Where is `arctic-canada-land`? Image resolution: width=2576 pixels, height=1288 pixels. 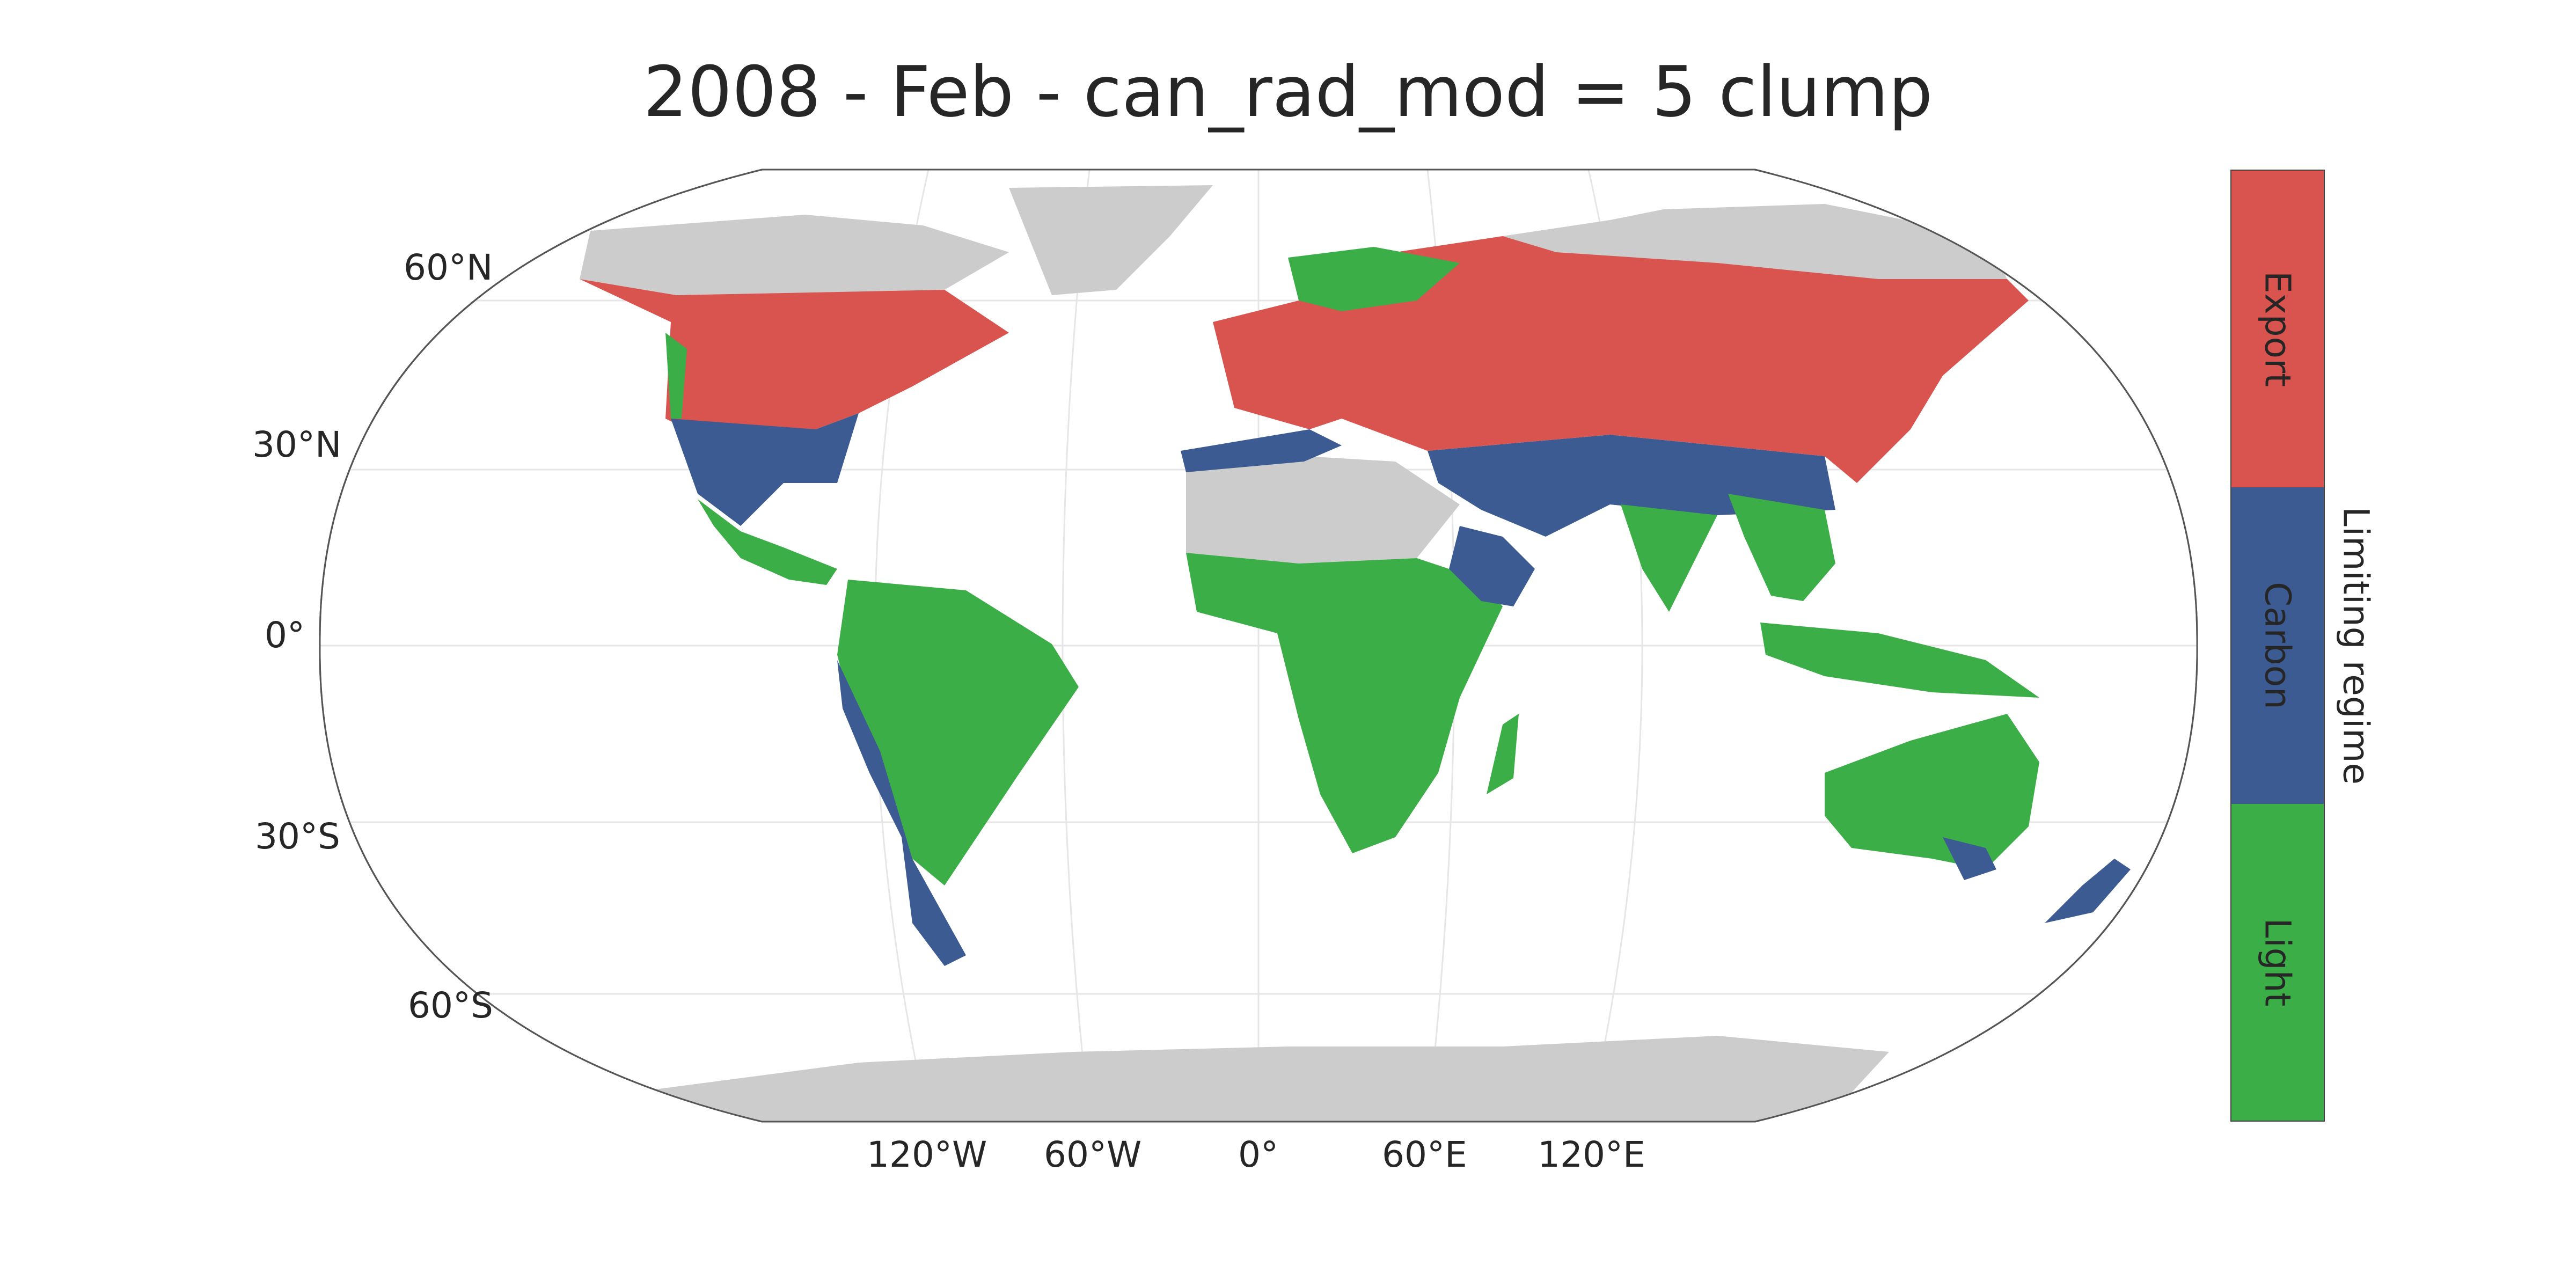 arctic-canada-land is located at coordinates (794, 255).